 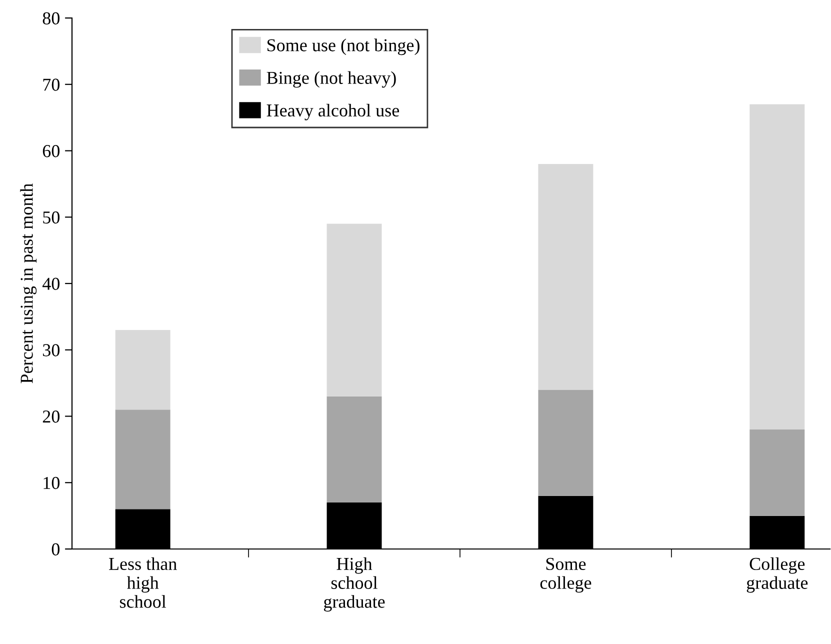 What do you see at coordinates (354, 584) in the screenshot?
I see `x-tick-label: High school graduate` at bounding box center [354, 584].